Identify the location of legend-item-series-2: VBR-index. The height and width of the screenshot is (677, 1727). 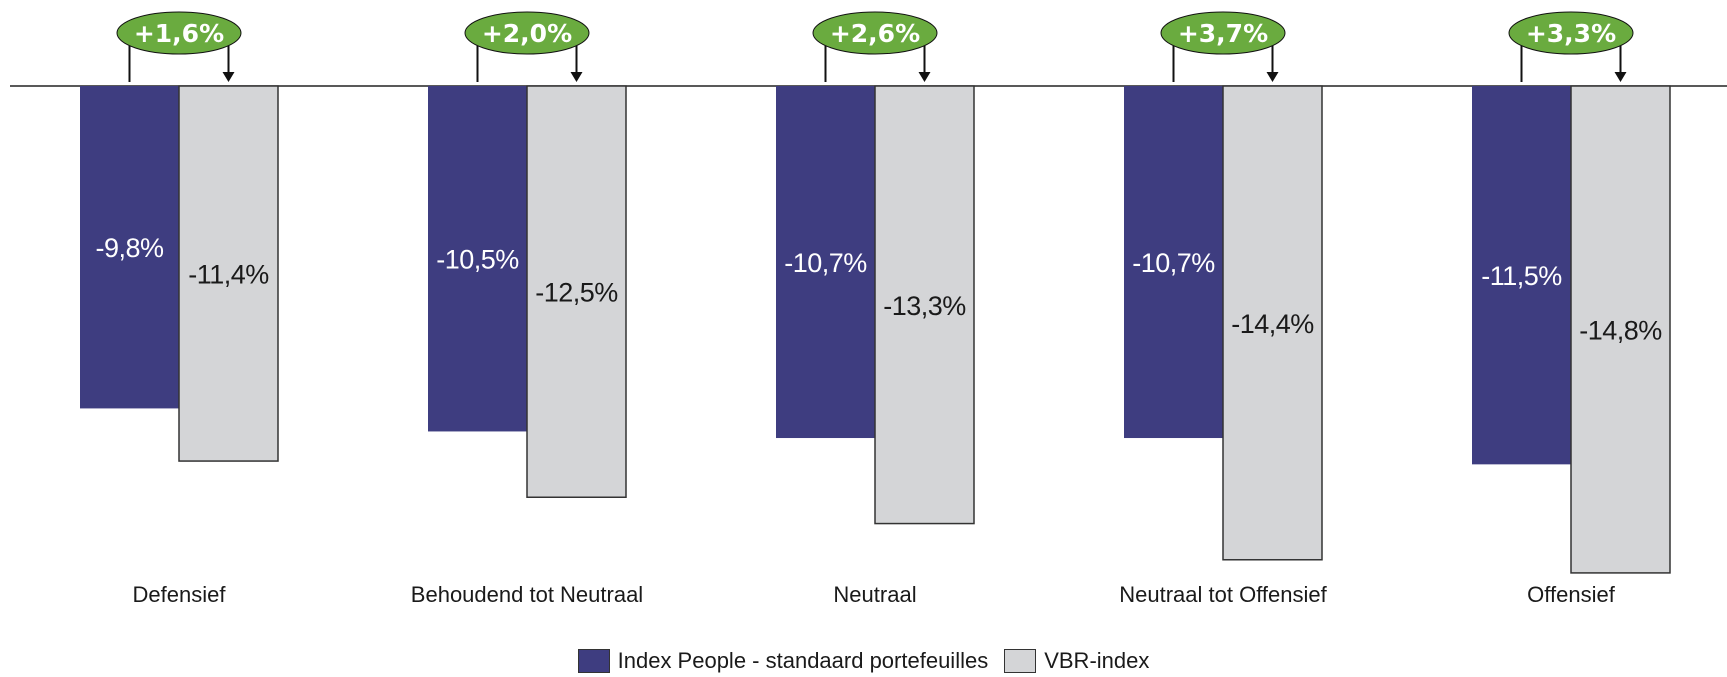
(1076, 661).